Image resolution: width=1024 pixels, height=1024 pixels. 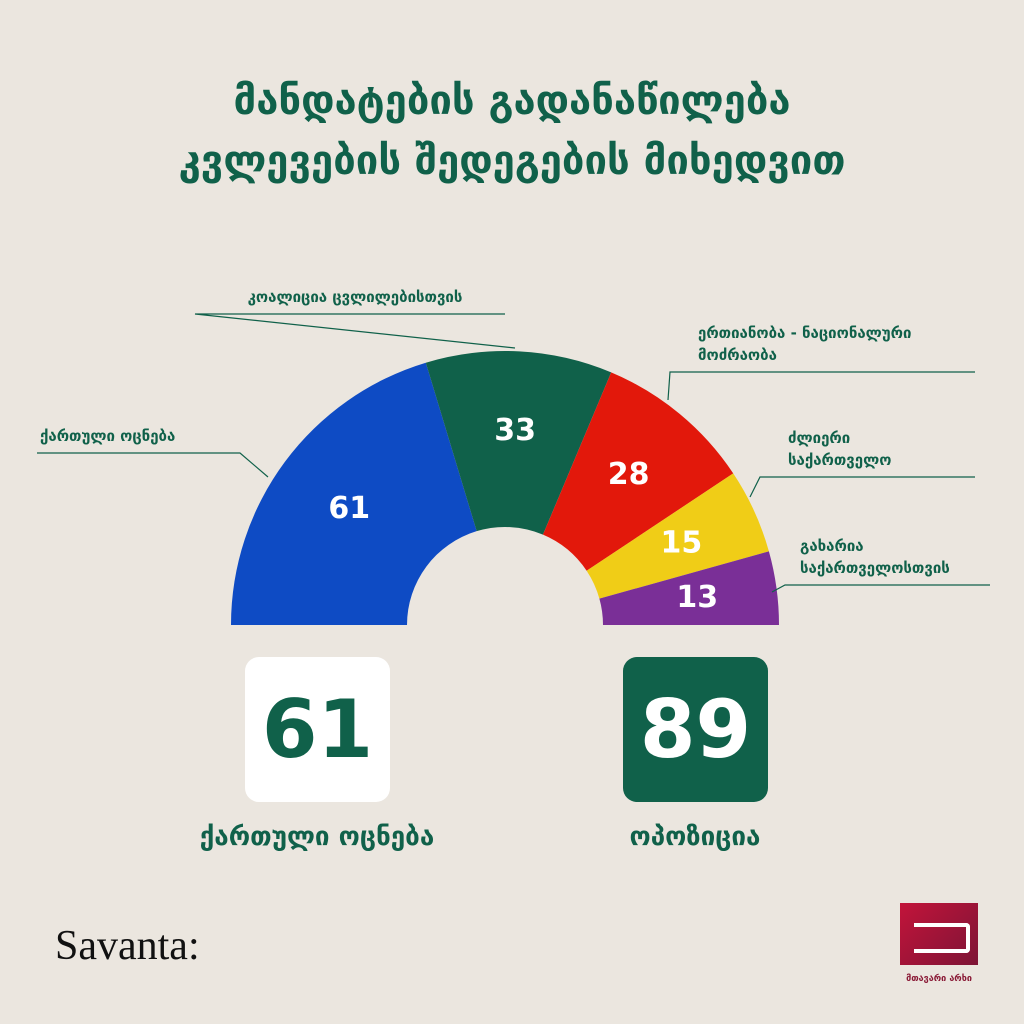 I want to click on logo-shape, so click(x=942, y=938).